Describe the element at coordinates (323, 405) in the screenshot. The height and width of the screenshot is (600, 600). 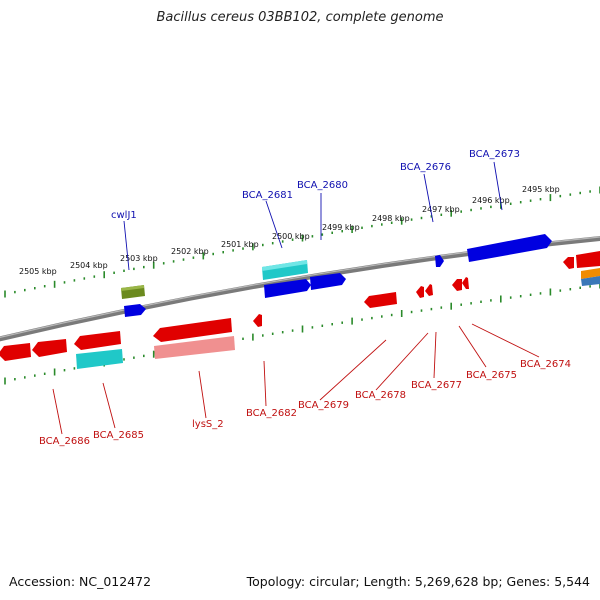
I see `gene-label: BCA_2679` at that location.